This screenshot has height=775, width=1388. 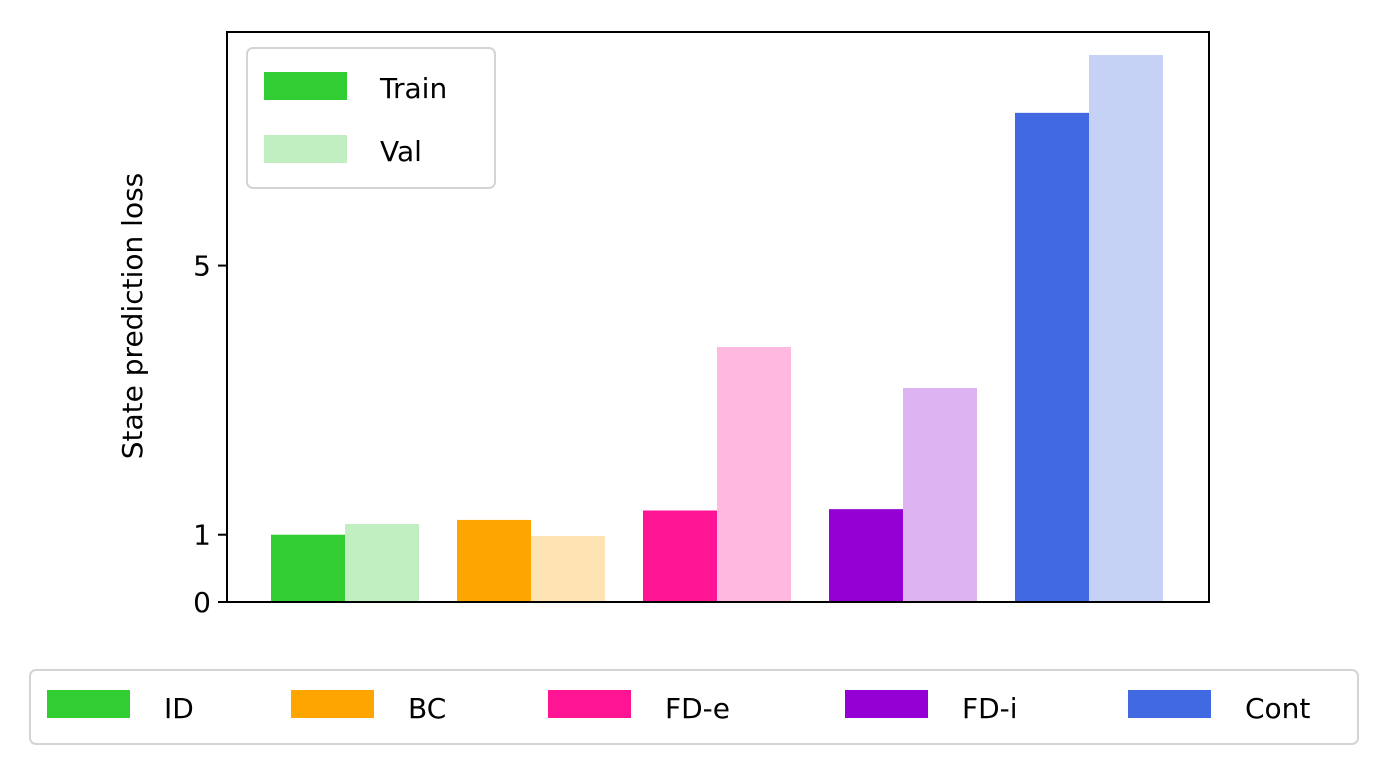 What do you see at coordinates (332, 704) in the screenshot?
I see `category-swatch-bc` at bounding box center [332, 704].